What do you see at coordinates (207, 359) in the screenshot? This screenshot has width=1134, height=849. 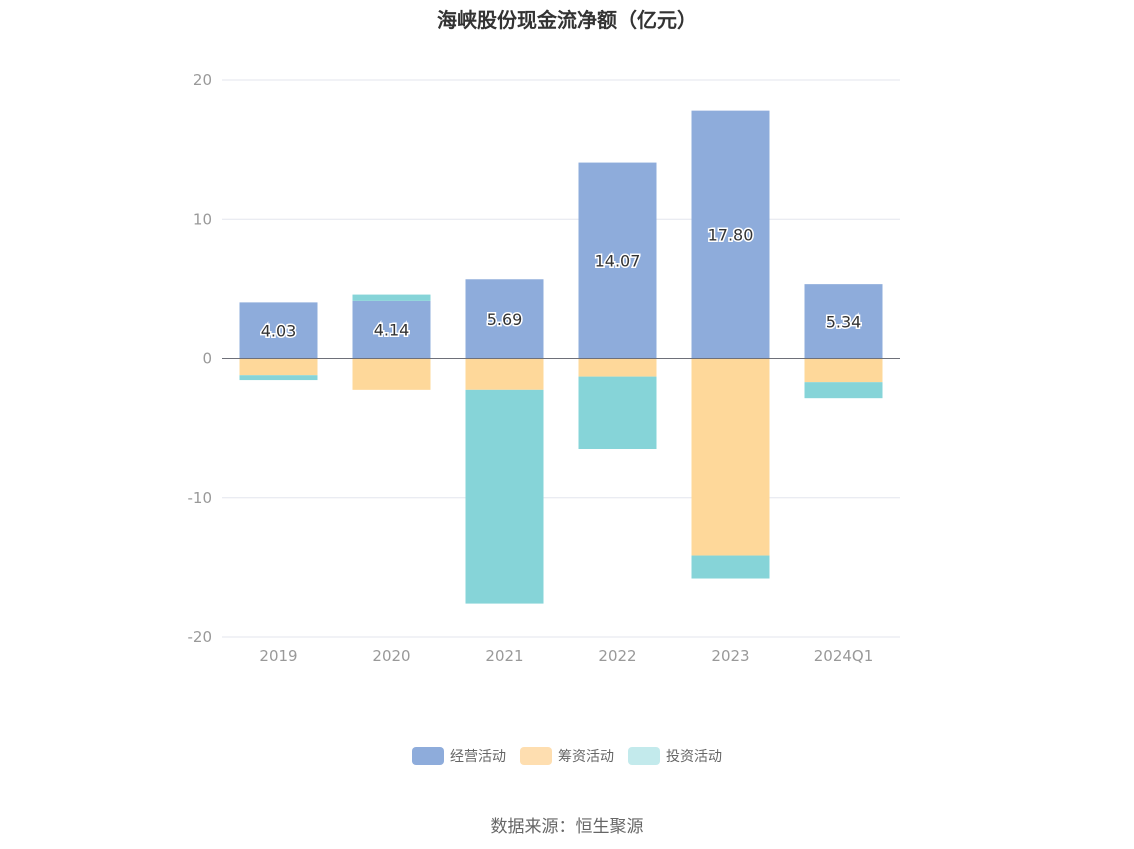 I see `y-tick-label: 0` at bounding box center [207, 359].